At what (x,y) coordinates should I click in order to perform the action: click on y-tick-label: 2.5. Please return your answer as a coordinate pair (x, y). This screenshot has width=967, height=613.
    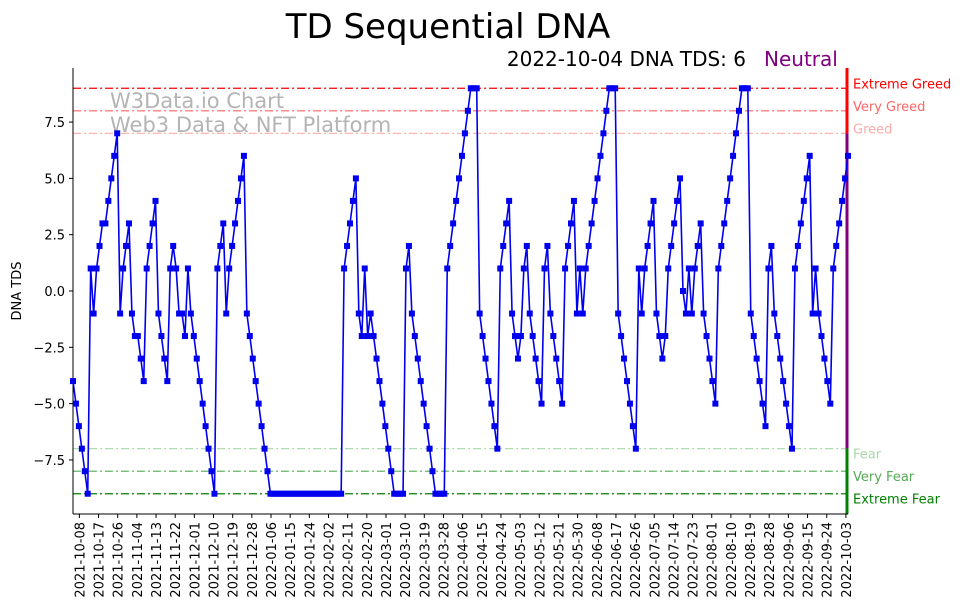
    Looking at the image, I should click on (54, 236).